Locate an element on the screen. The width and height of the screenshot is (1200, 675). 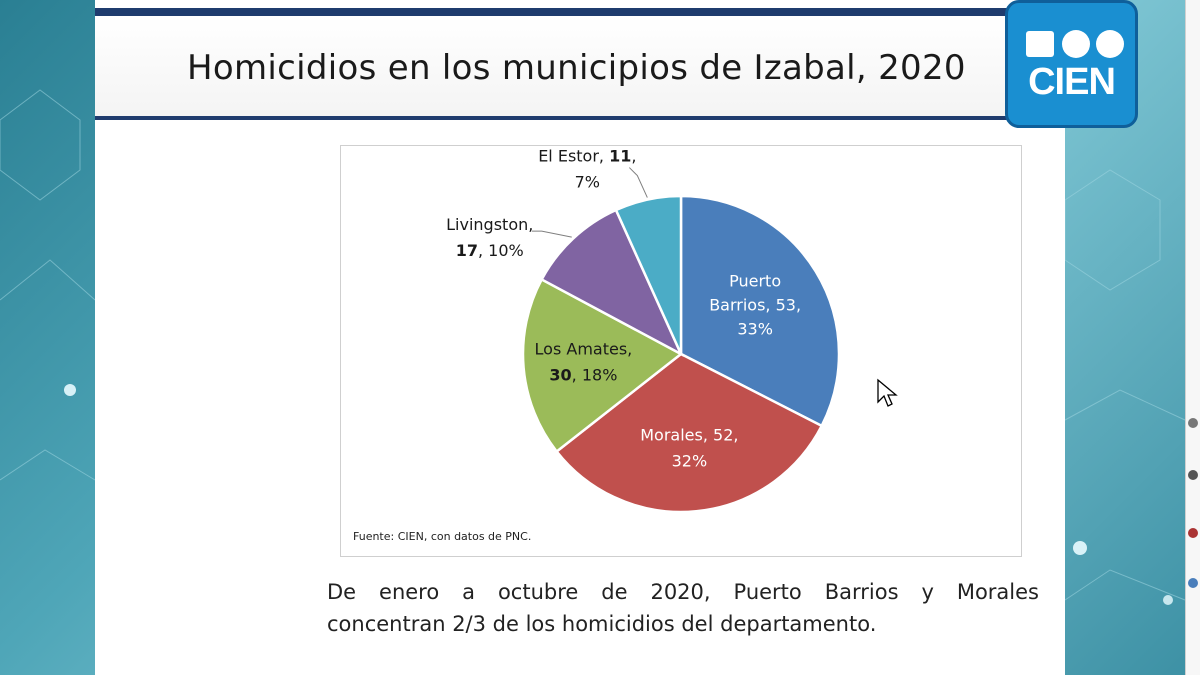
pie-slice-los-amates is located at coordinates (602, 365).